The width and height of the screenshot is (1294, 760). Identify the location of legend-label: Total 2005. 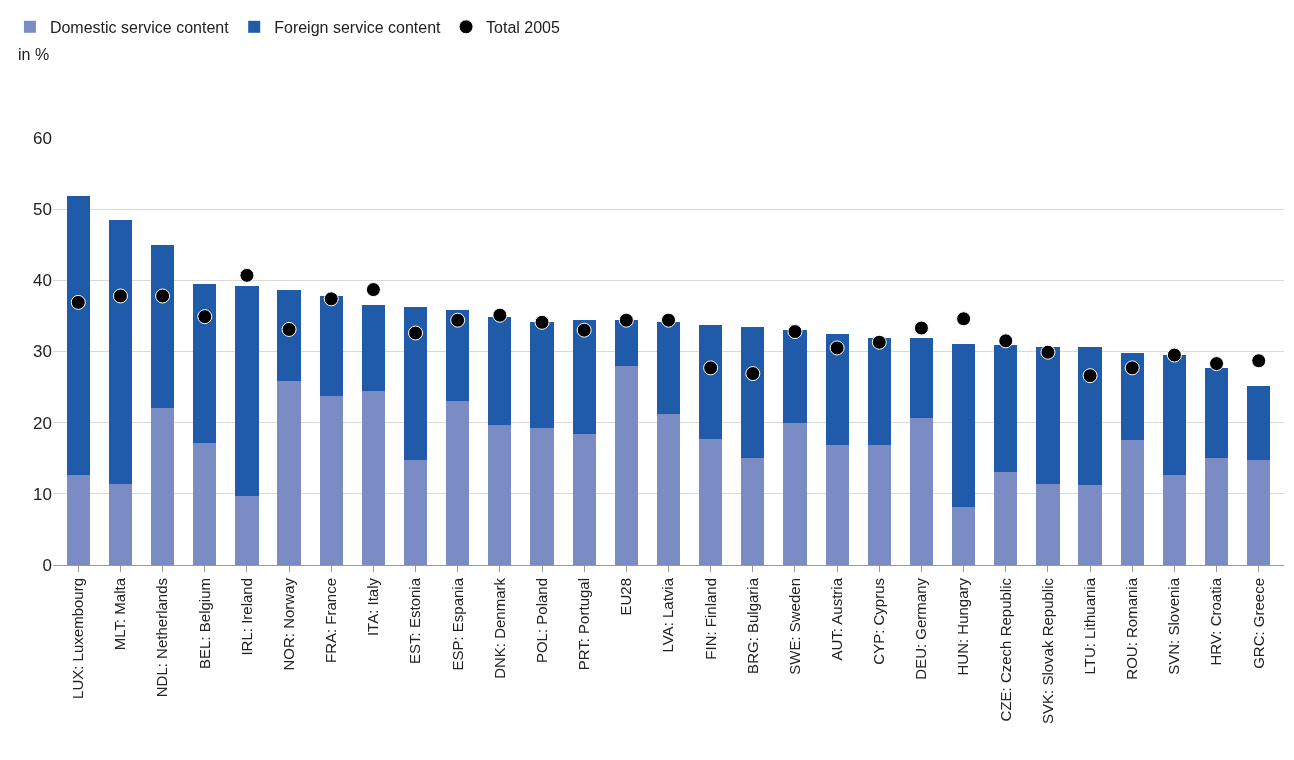
(523, 28).